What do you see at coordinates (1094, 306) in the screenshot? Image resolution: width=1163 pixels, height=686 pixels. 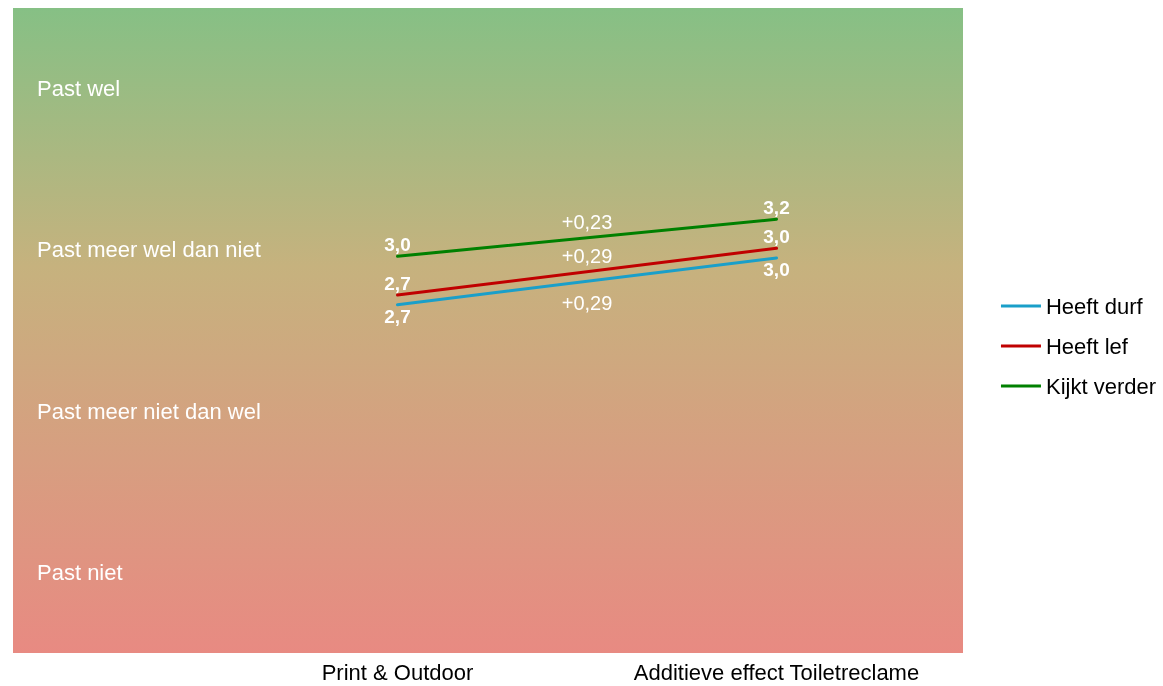 I see `legend-label: Heeft durf` at bounding box center [1094, 306].